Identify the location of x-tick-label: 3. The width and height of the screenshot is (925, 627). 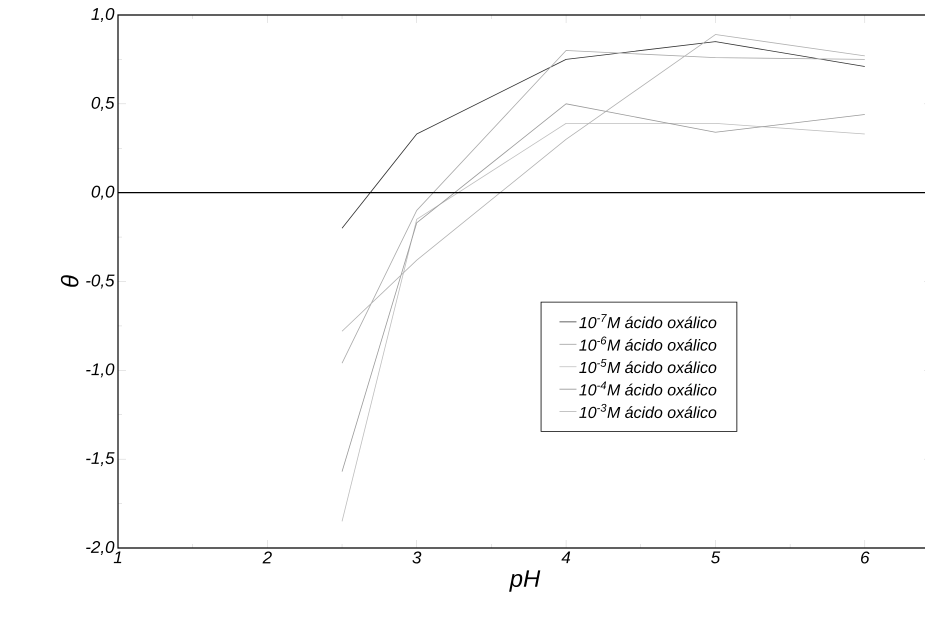
(417, 558).